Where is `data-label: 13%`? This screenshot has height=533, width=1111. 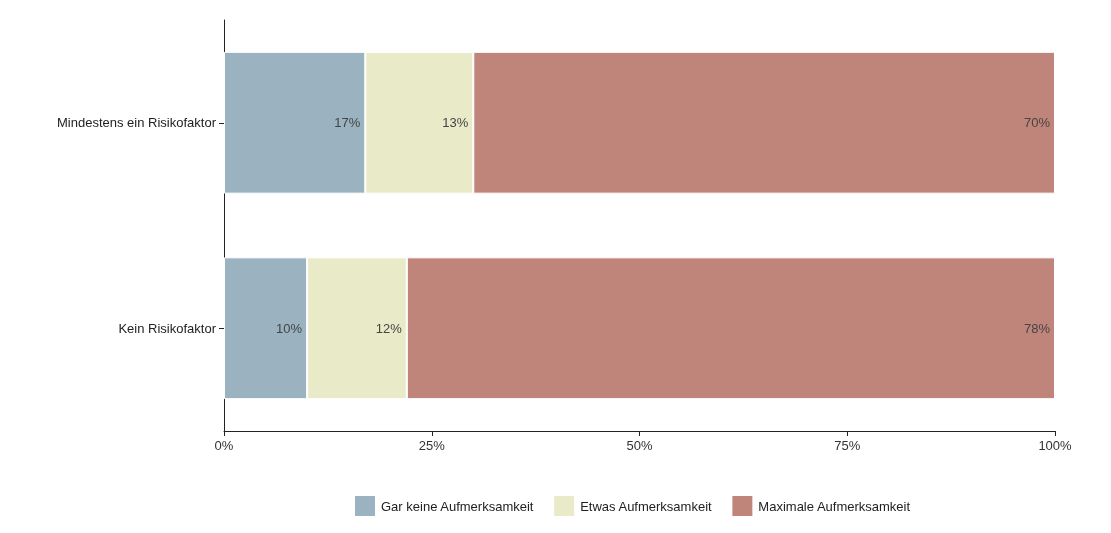
data-label: 13% is located at coordinates (455, 123).